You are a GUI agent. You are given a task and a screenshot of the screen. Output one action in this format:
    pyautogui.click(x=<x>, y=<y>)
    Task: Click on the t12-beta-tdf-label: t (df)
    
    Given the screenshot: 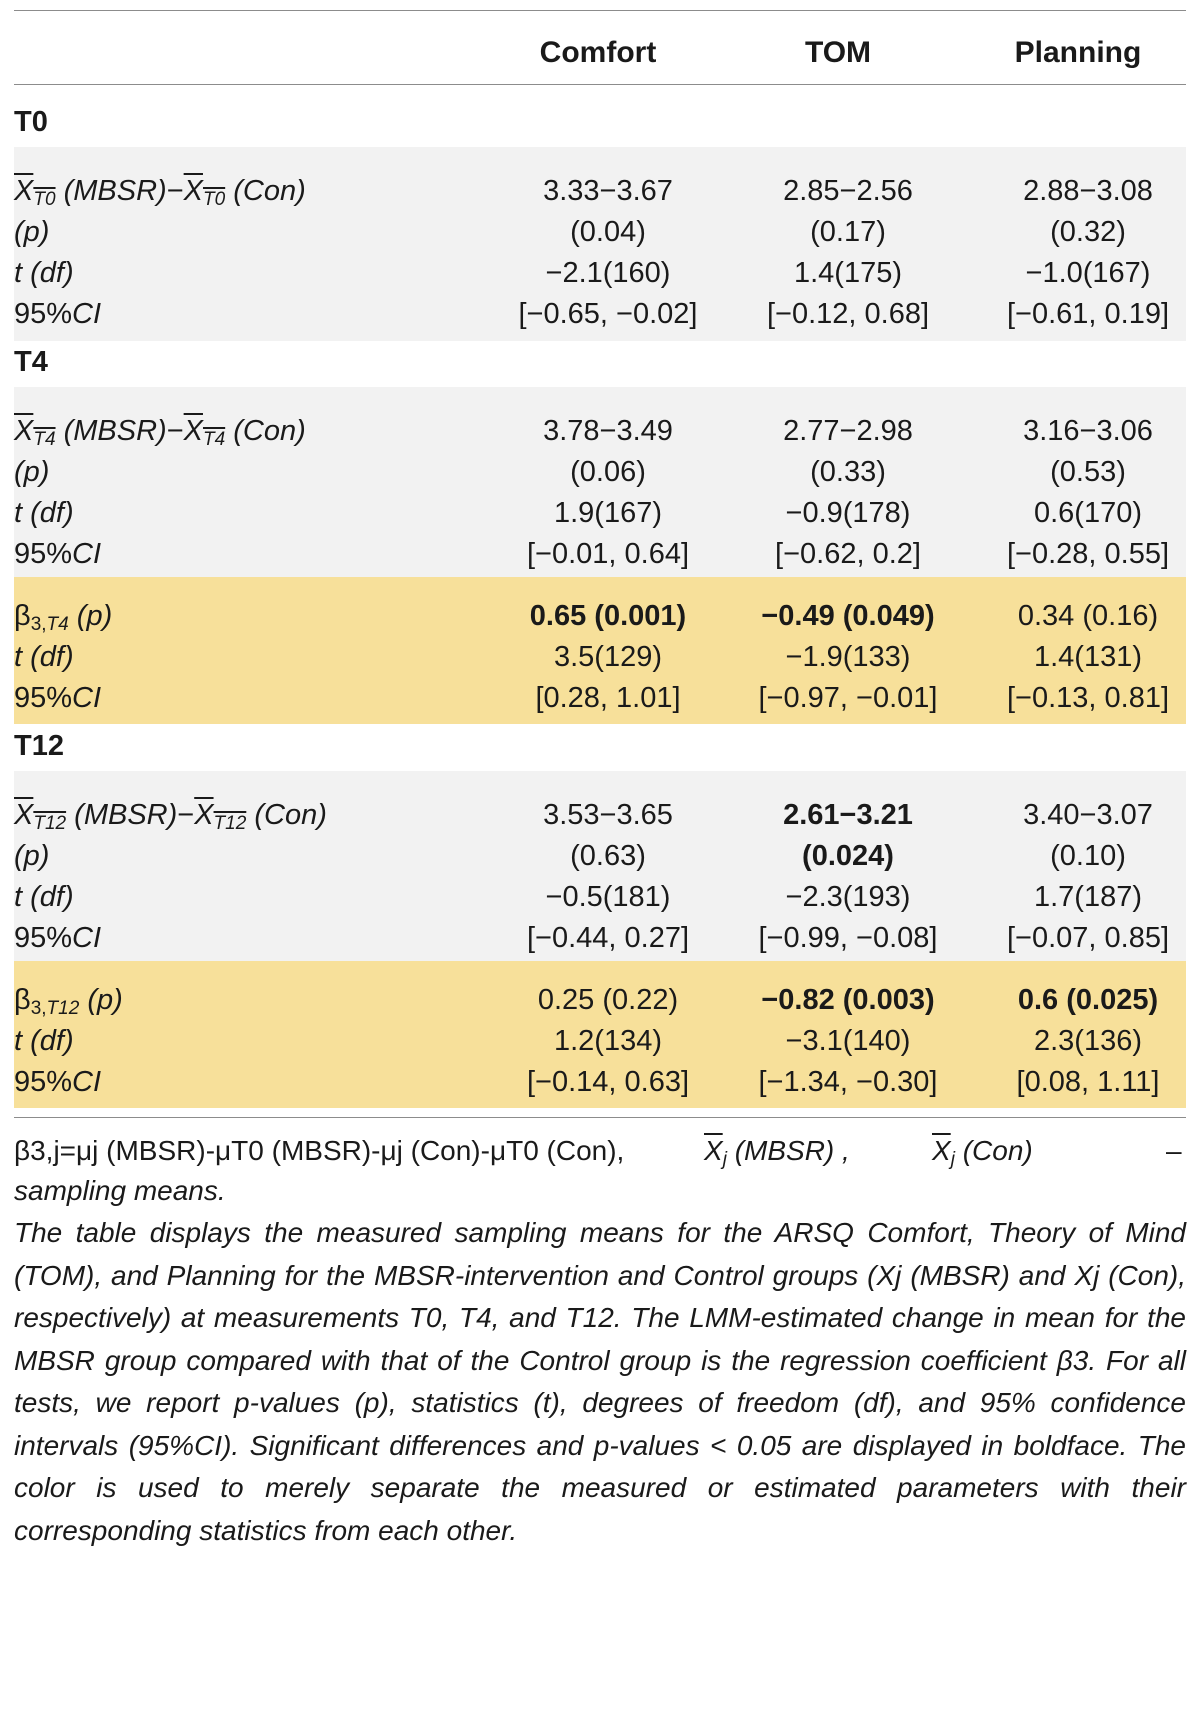 What is the action you would take?
    pyautogui.click(x=44, y=1041)
    